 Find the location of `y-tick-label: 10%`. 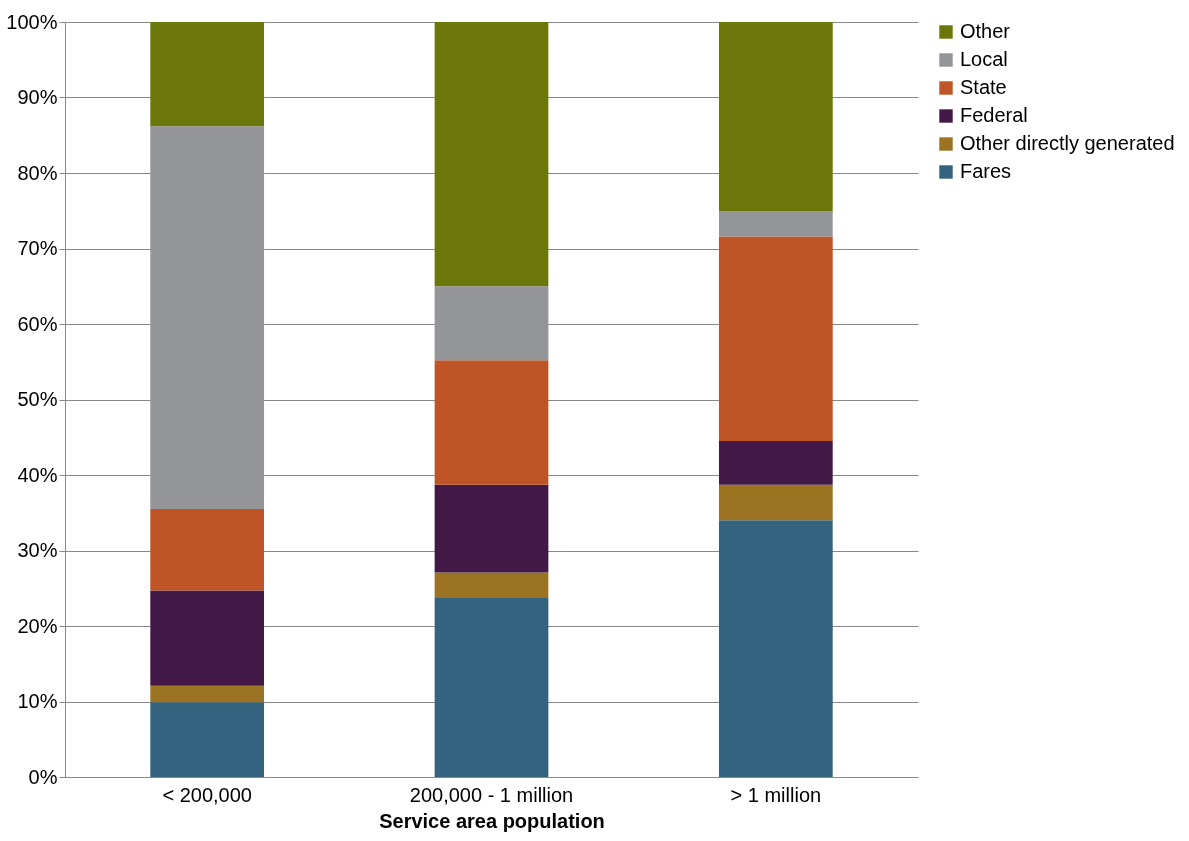

y-tick-label: 10% is located at coordinates (37, 701).